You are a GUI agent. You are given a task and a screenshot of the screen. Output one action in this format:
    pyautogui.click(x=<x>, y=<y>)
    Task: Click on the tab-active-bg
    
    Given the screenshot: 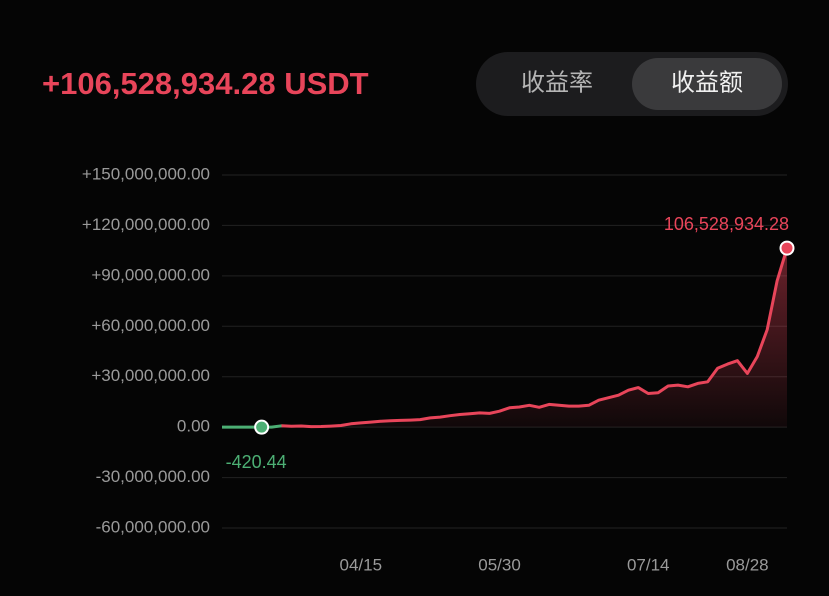 What is the action you would take?
    pyautogui.click(x=707, y=84)
    